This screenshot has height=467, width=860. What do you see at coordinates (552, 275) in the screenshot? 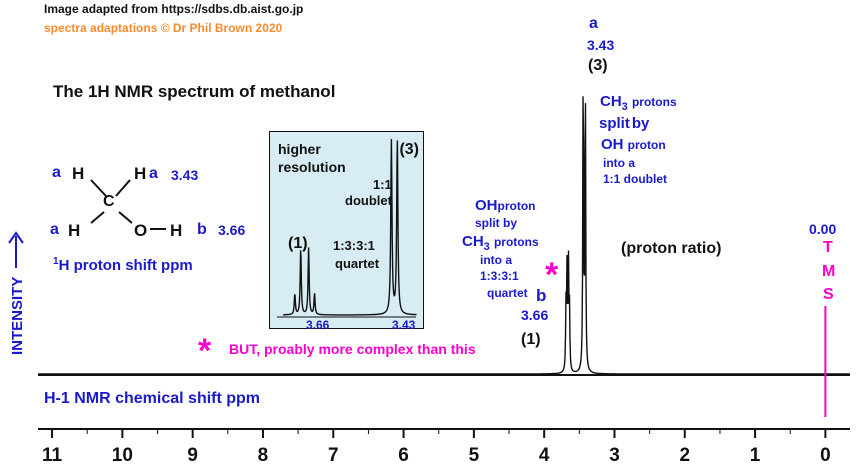
I see `star-marker-peak: *` at bounding box center [552, 275].